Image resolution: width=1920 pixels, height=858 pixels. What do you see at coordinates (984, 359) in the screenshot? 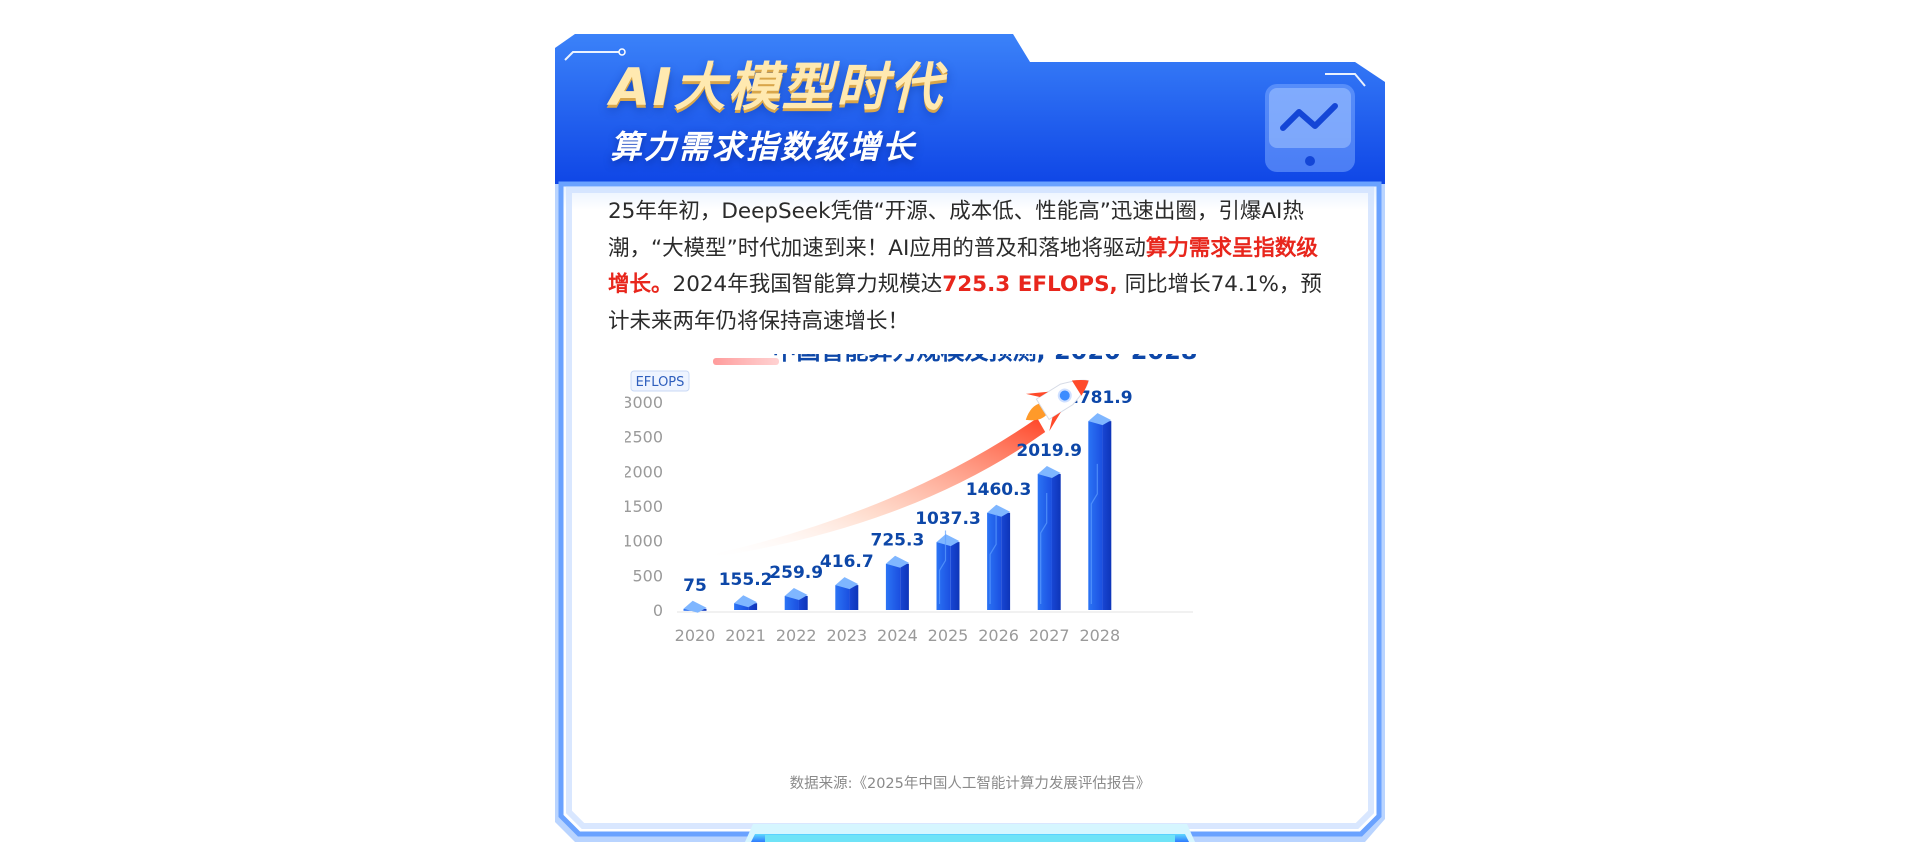
I see `chart-title: 中国智能算力规模及预测, 2020-2028` at bounding box center [984, 359].